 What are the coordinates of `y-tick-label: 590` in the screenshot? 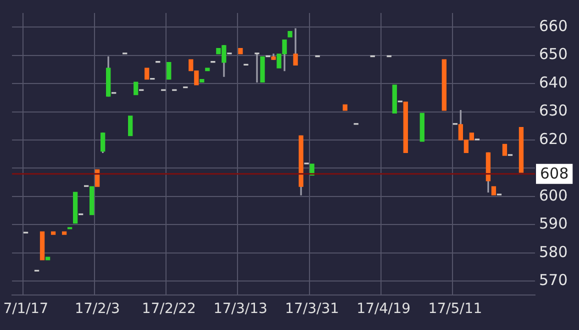 It's located at (553, 223).